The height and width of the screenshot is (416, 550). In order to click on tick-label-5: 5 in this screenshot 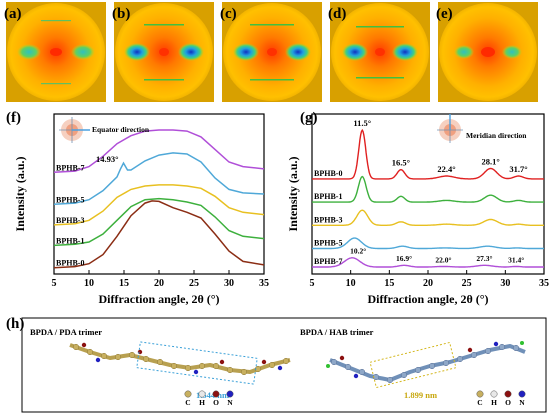, I will do `click(54, 283)`.